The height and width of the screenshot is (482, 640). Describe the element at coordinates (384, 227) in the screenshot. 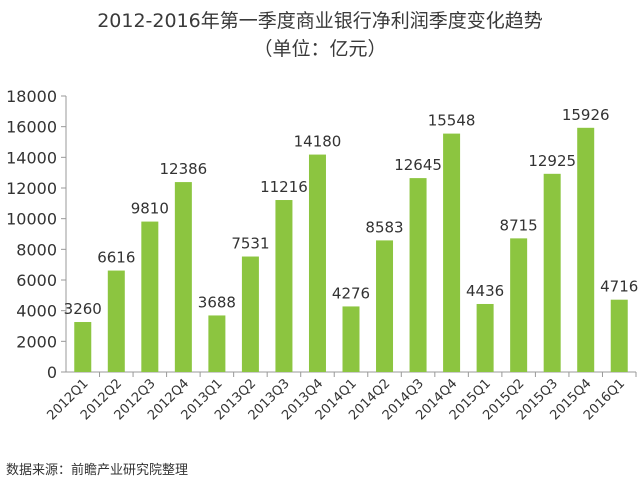

I see `data-label: 8583` at that location.